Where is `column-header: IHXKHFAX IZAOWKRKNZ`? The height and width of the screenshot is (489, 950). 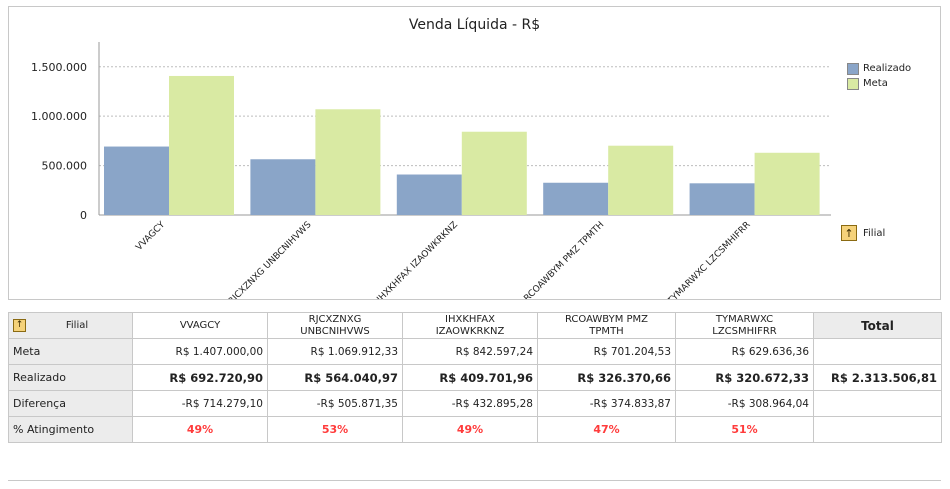 column-header: IHXKHFAX IZAOWKRKNZ is located at coordinates (470, 325).